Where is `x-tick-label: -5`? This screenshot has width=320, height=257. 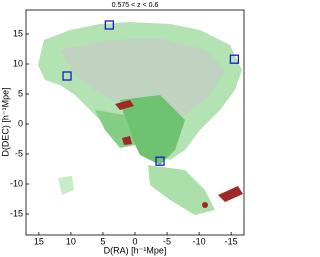 x-tick-label: -5 is located at coordinates (167, 241).